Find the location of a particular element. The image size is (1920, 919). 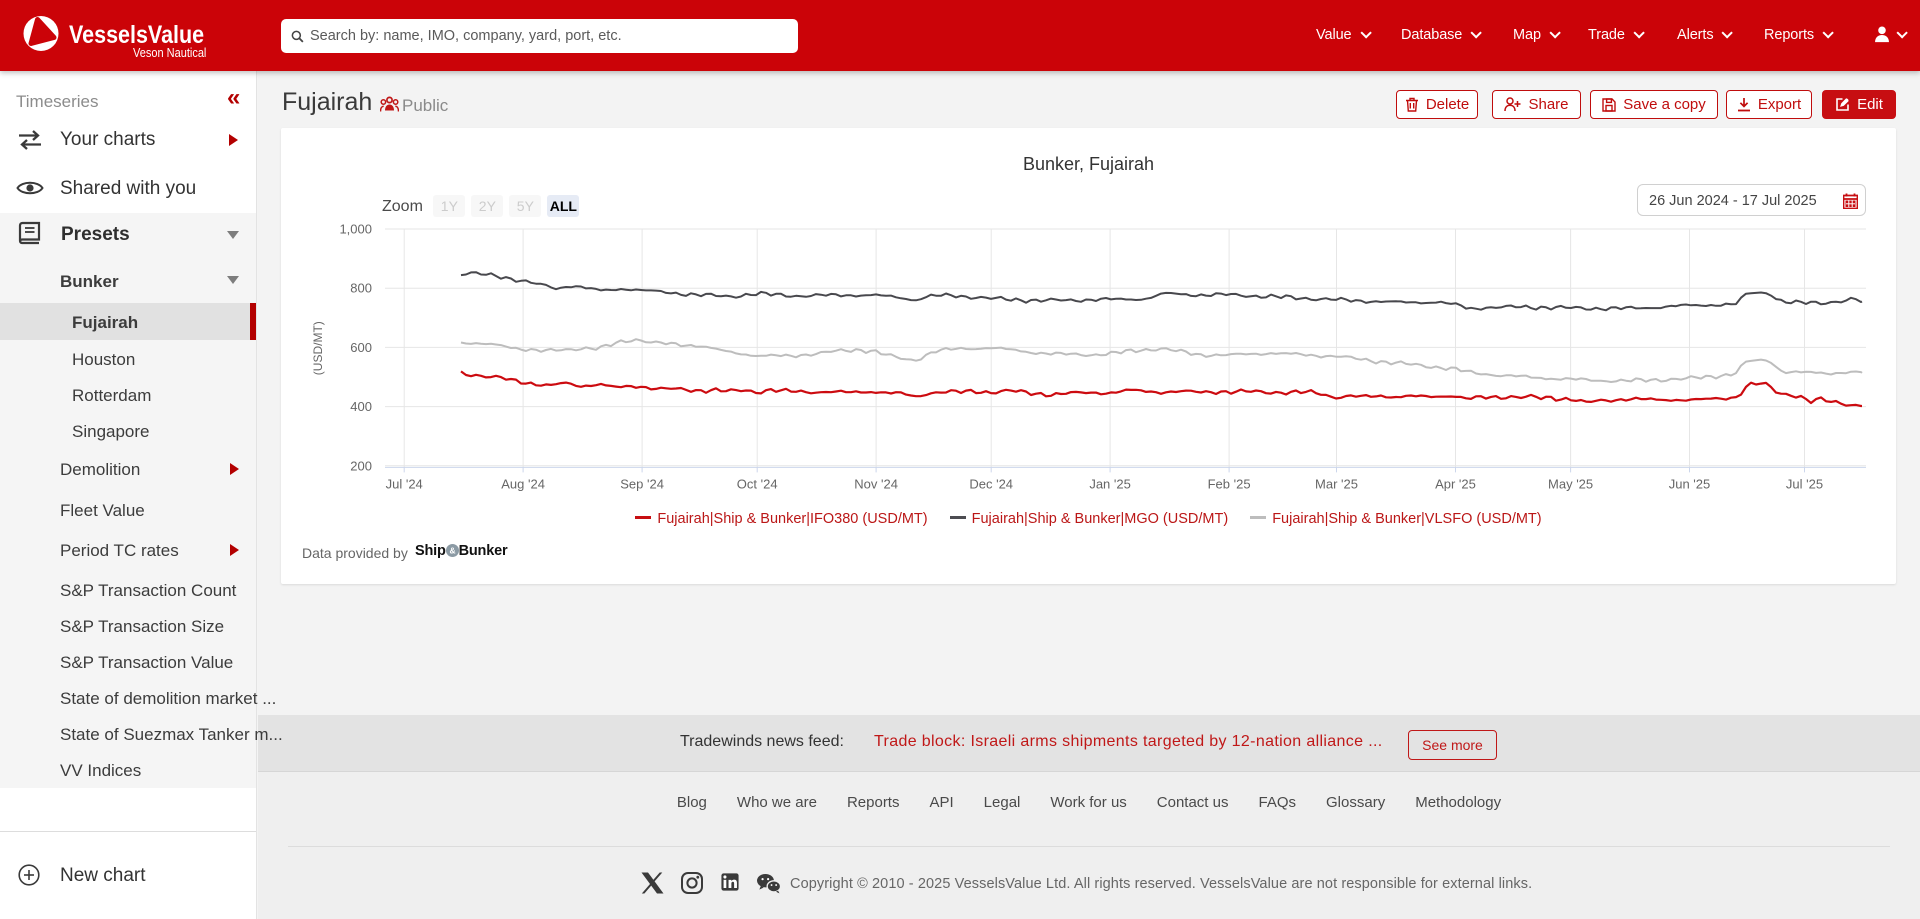

svg-text: Feb '25 is located at coordinates (1229, 483).